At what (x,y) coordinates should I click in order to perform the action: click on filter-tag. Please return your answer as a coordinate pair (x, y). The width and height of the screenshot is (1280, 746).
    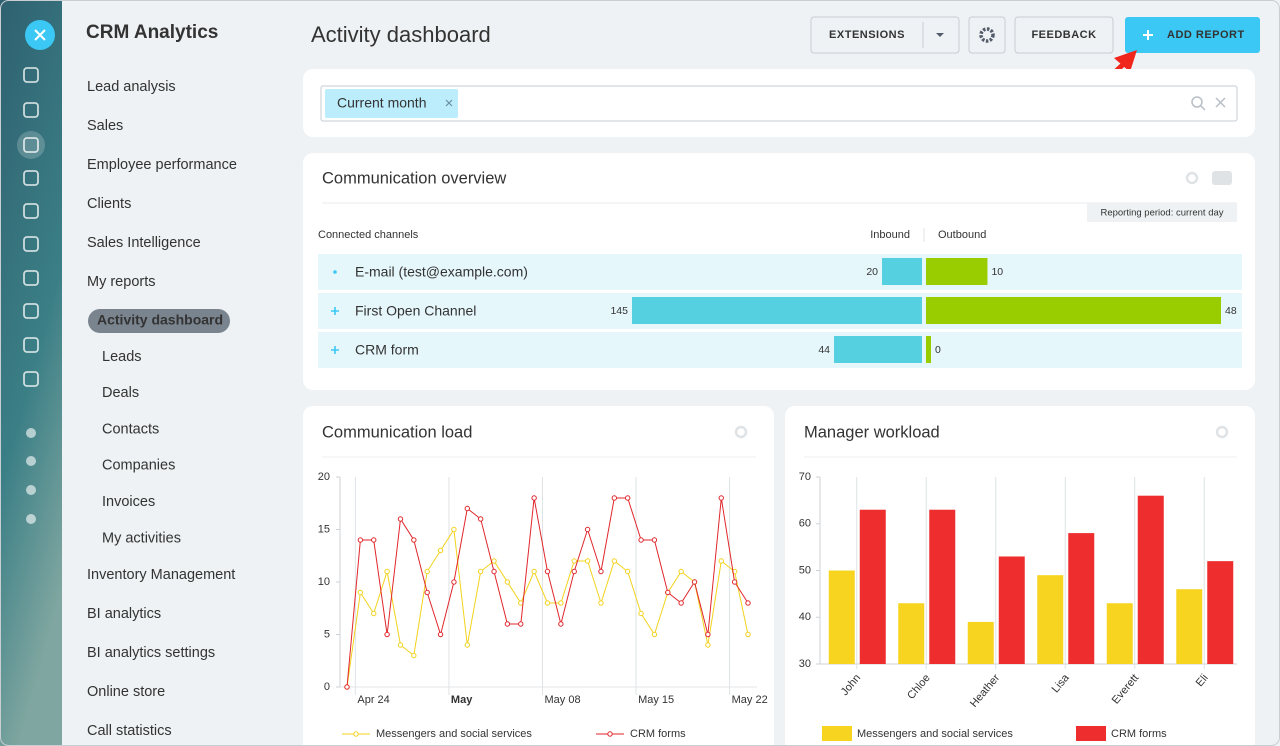
    Looking at the image, I should click on (391, 103).